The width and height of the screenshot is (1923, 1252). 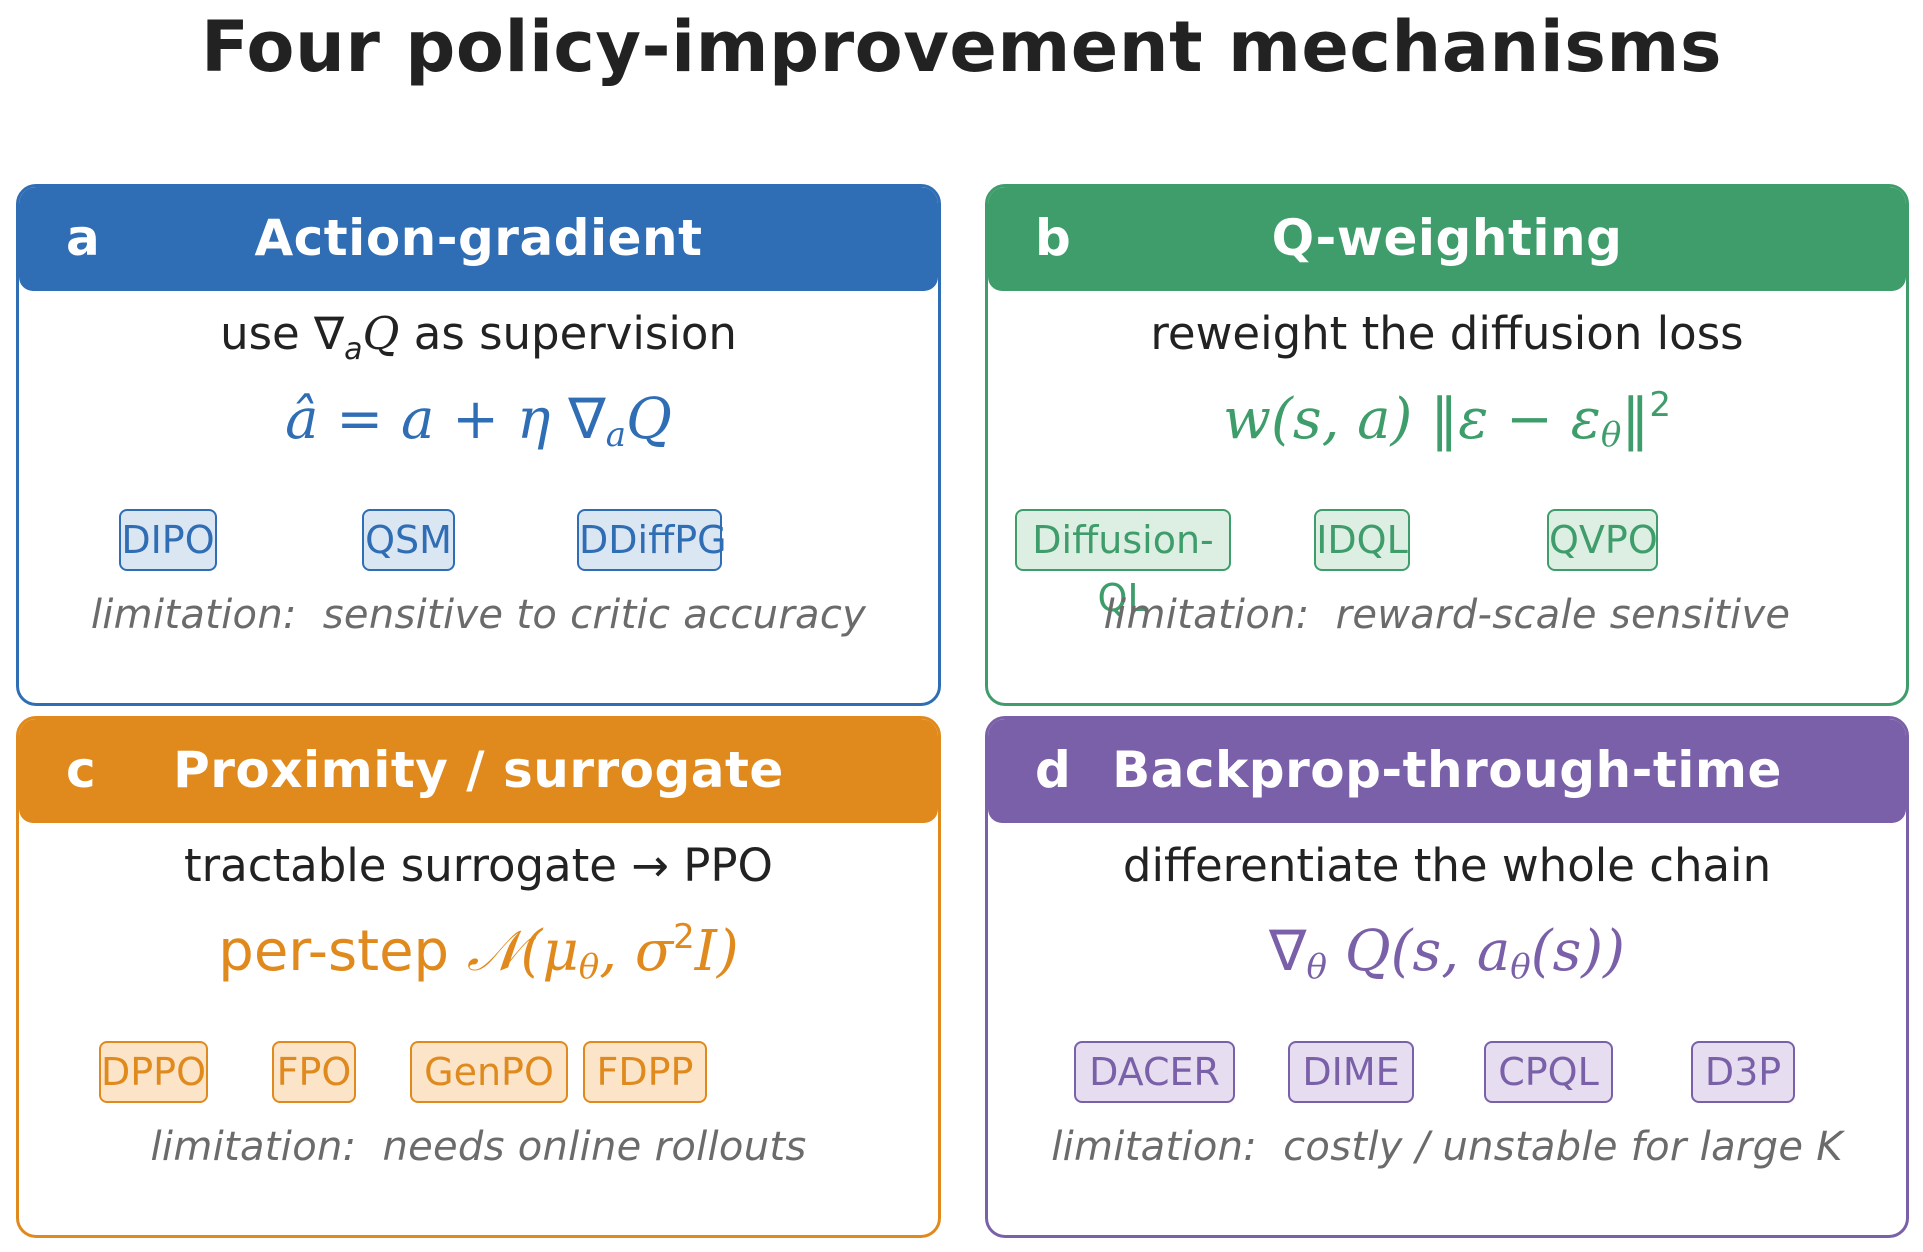 I want to click on panel-formula: w(s, a) ‖ε − εθ‖2, so click(x=1447, y=420).